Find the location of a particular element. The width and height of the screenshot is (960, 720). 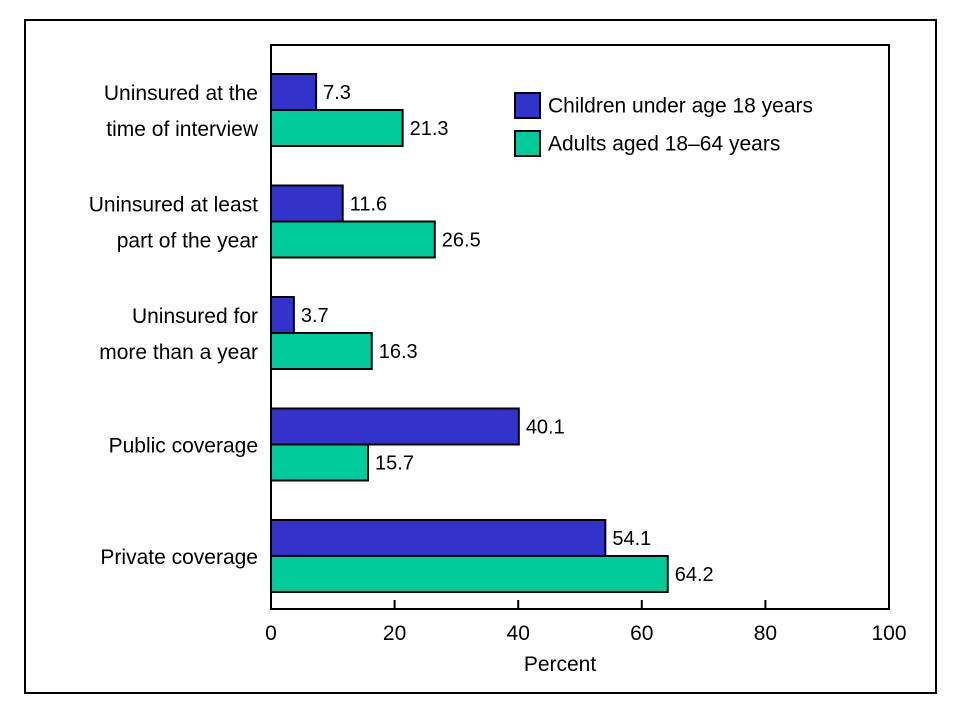

x-tick-label-2: 40 is located at coordinates (518, 633).